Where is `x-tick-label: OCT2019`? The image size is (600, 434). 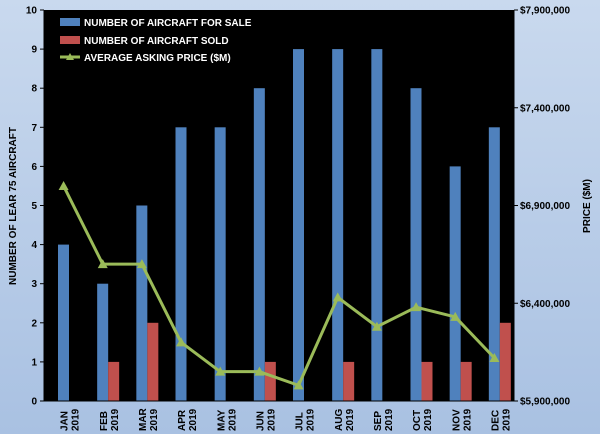
x-tick-label: OCT2019 is located at coordinates (423, 419).